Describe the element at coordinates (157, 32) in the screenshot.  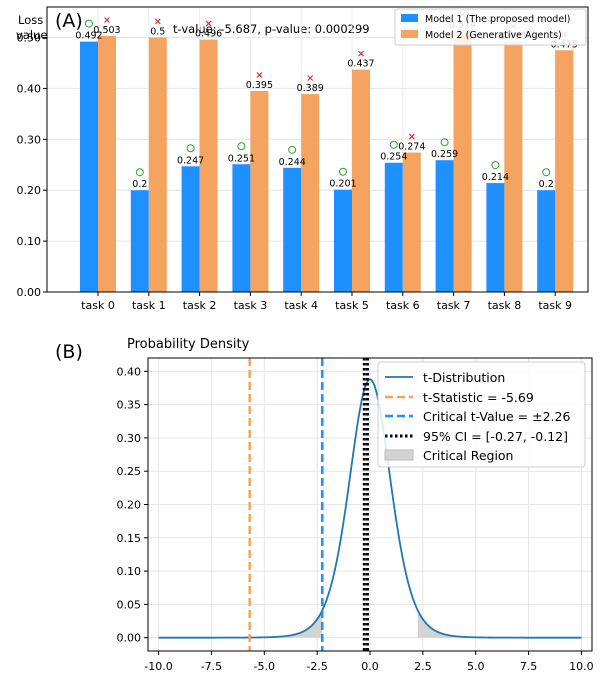
I see `bar-label-model2: 0.5` at that location.